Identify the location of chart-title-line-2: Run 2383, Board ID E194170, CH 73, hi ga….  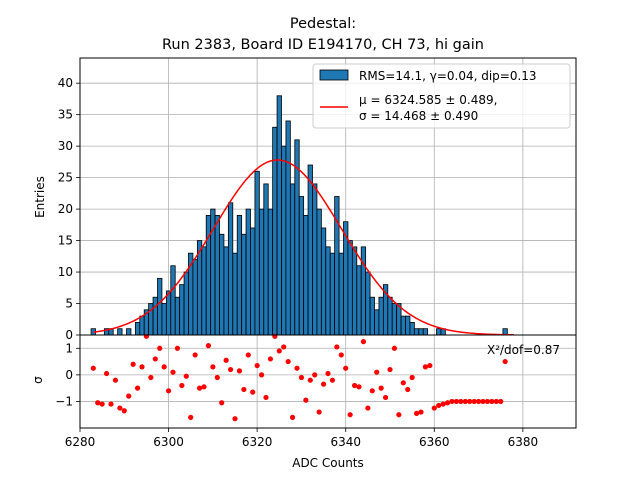
(323, 45).